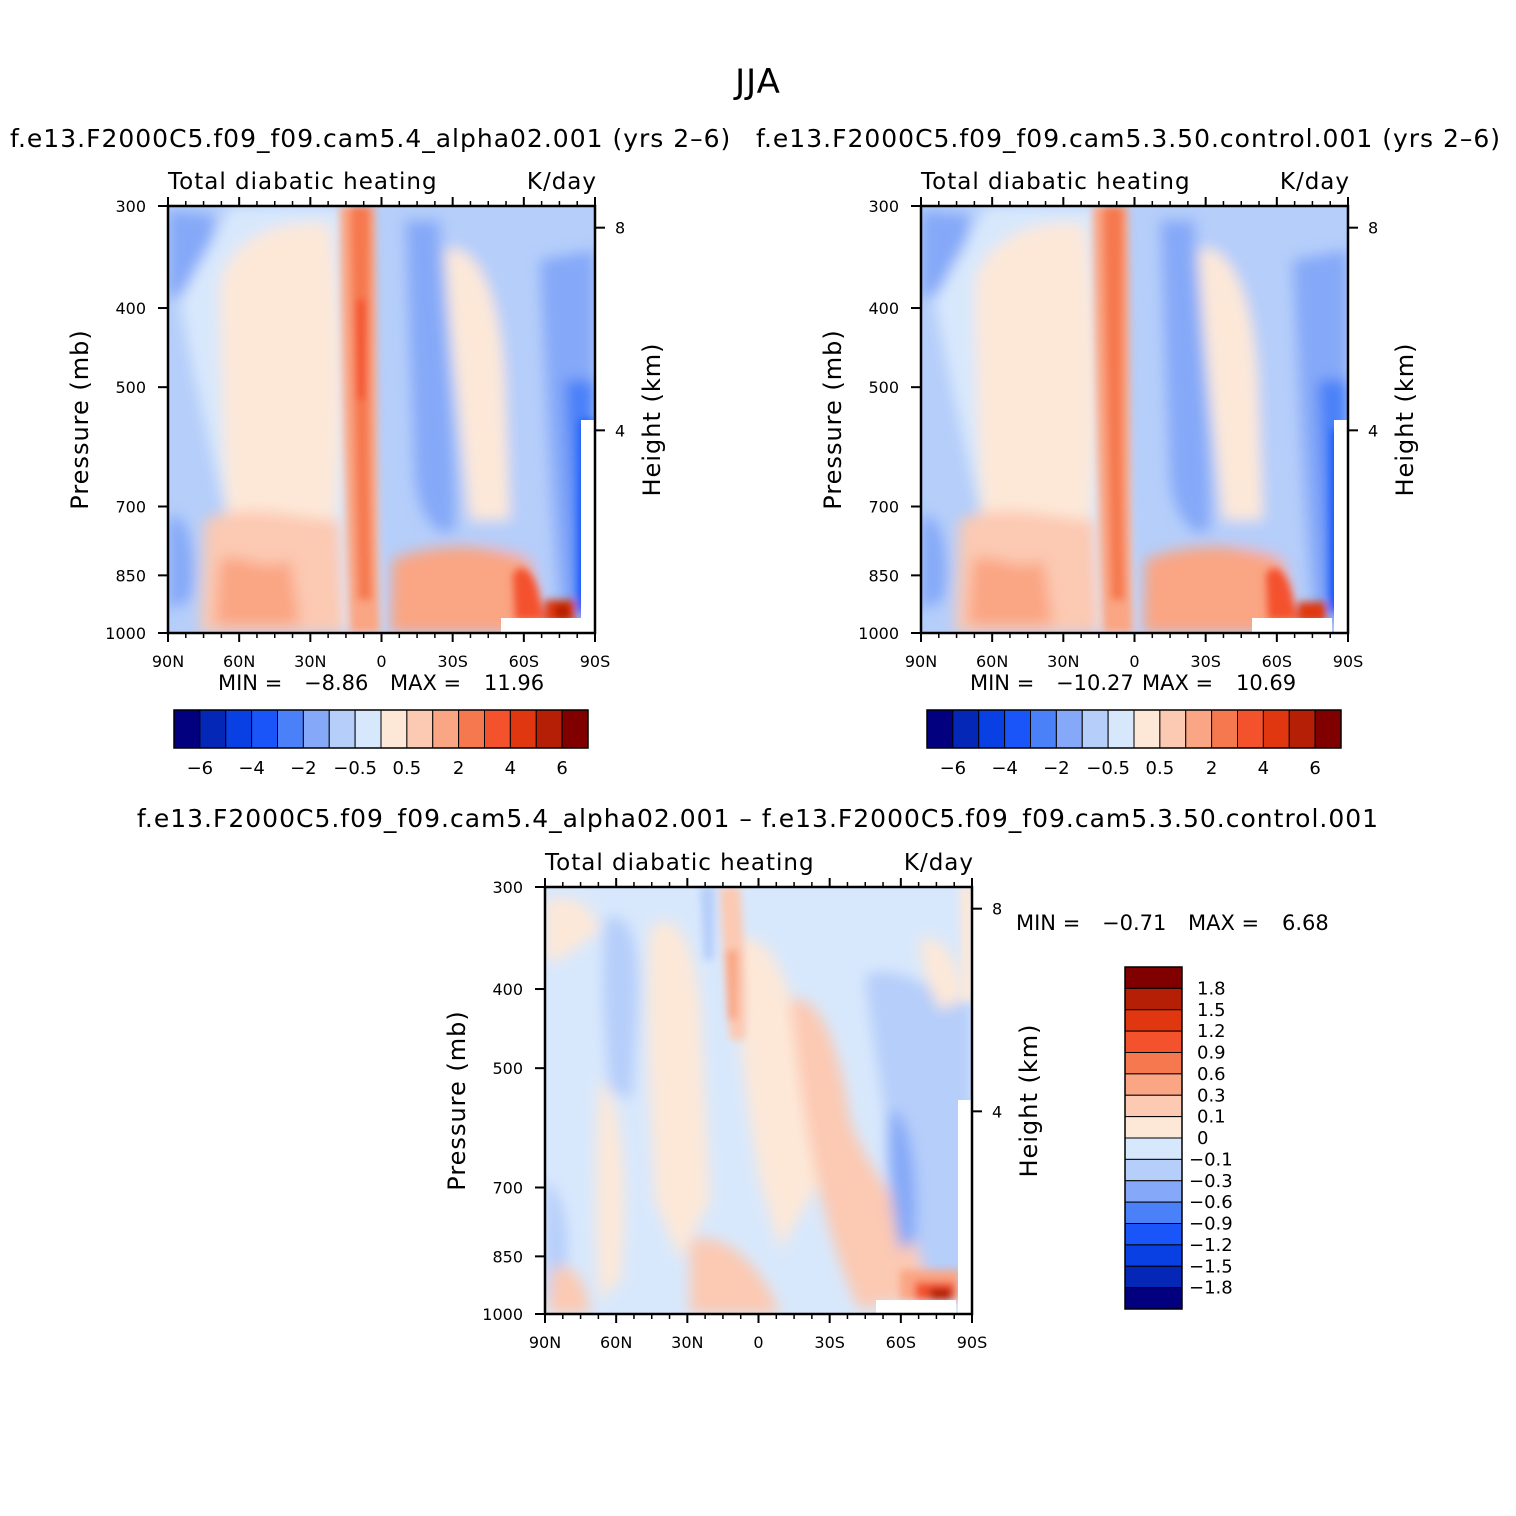 The image size is (1516, 1516). I want to click on colorbar-label: 4, so click(1263, 768).